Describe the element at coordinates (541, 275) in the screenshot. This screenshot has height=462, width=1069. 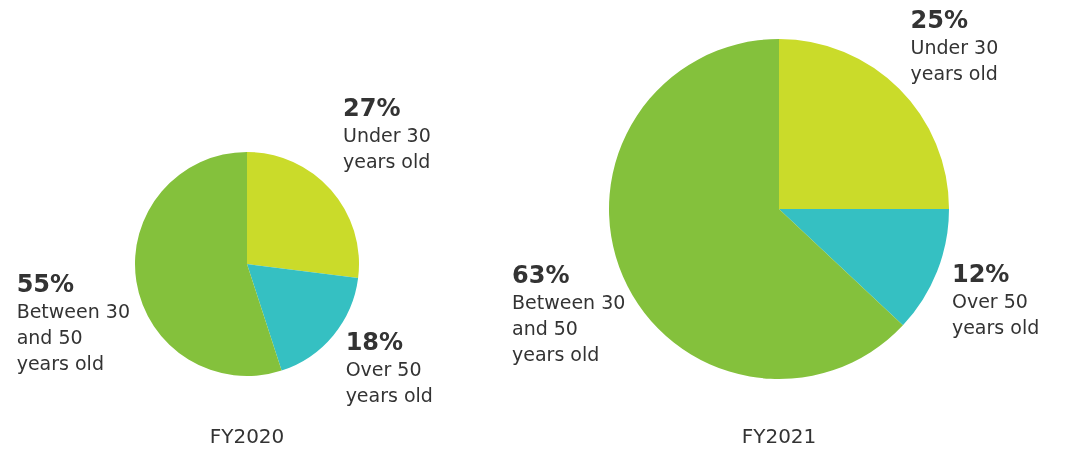
I see `data-label: 63%` at that location.